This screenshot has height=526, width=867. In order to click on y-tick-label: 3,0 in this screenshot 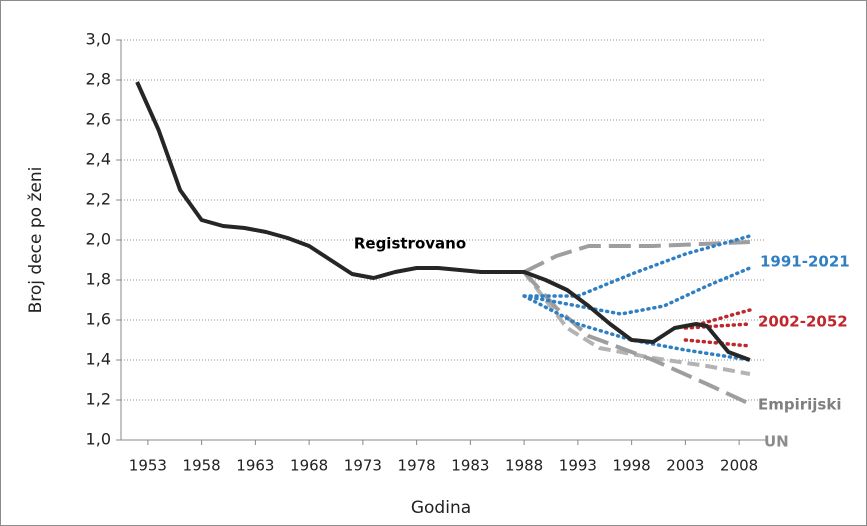, I will do `click(98, 39)`.